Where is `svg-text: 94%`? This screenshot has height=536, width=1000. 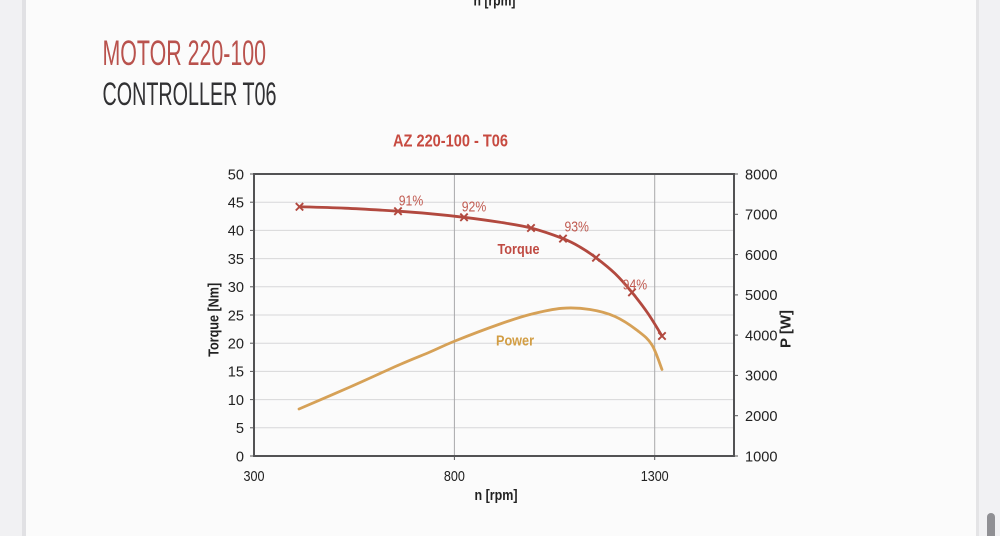 svg-text: 94% is located at coordinates (635, 286).